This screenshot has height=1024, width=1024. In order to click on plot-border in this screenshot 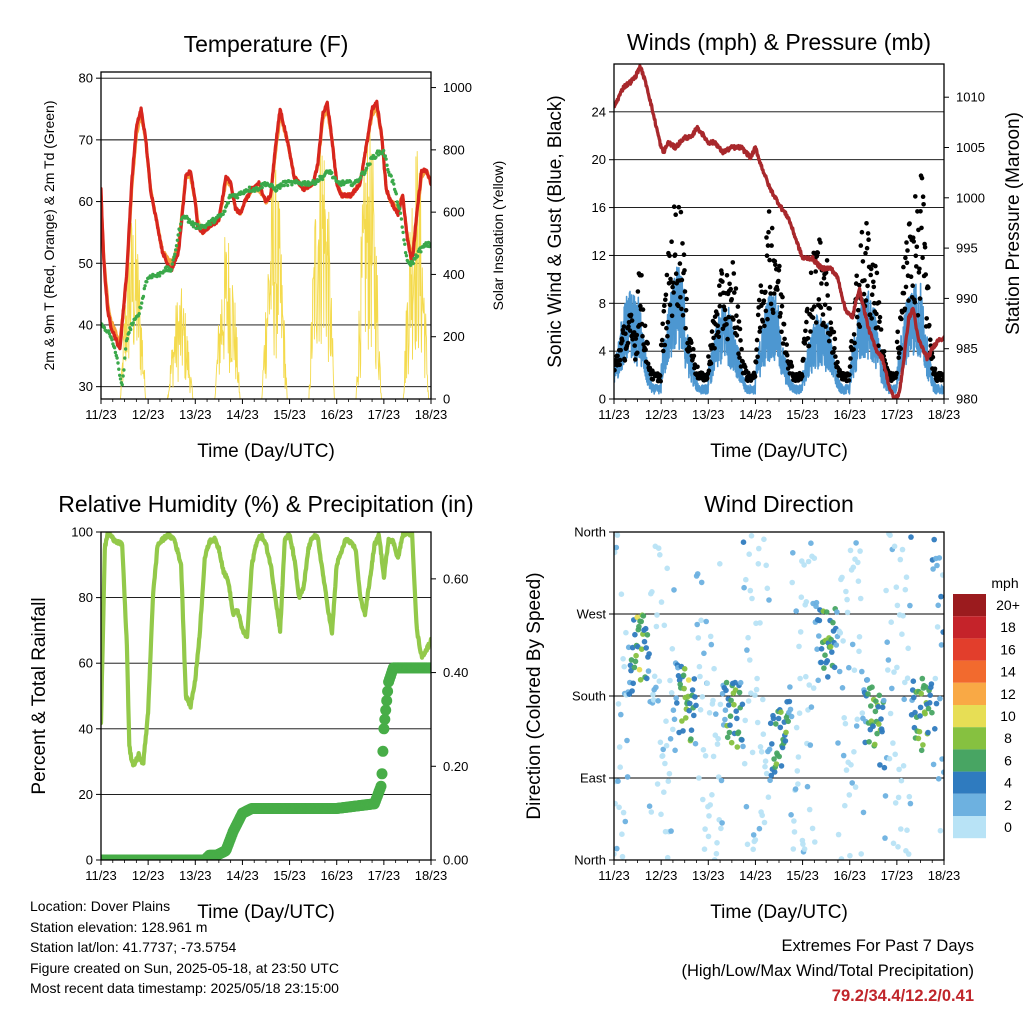, I will do `click(779, 231)`.